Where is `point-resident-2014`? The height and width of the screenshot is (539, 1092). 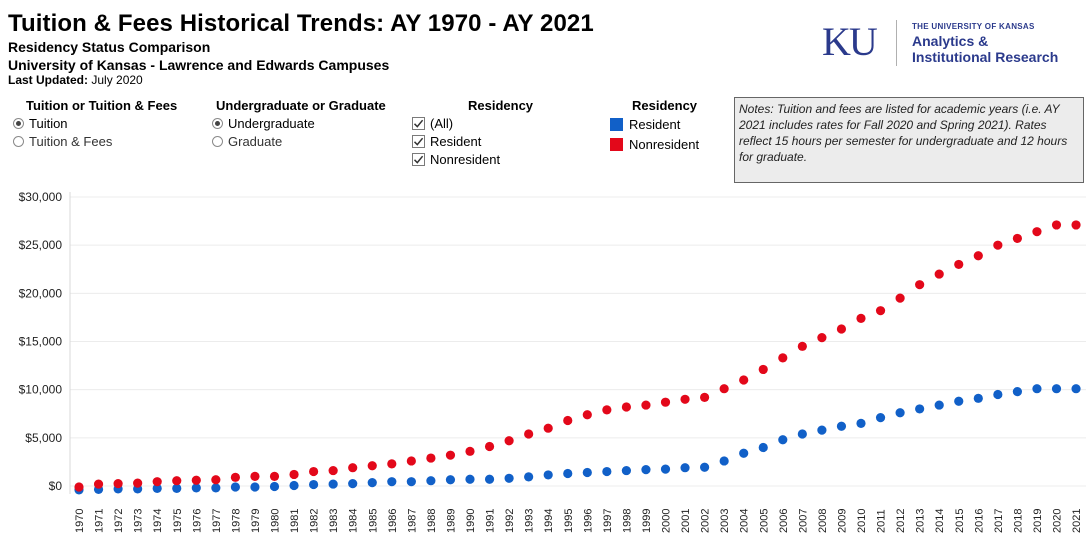
point-resident-2014 is located at coordinates (939, 405).